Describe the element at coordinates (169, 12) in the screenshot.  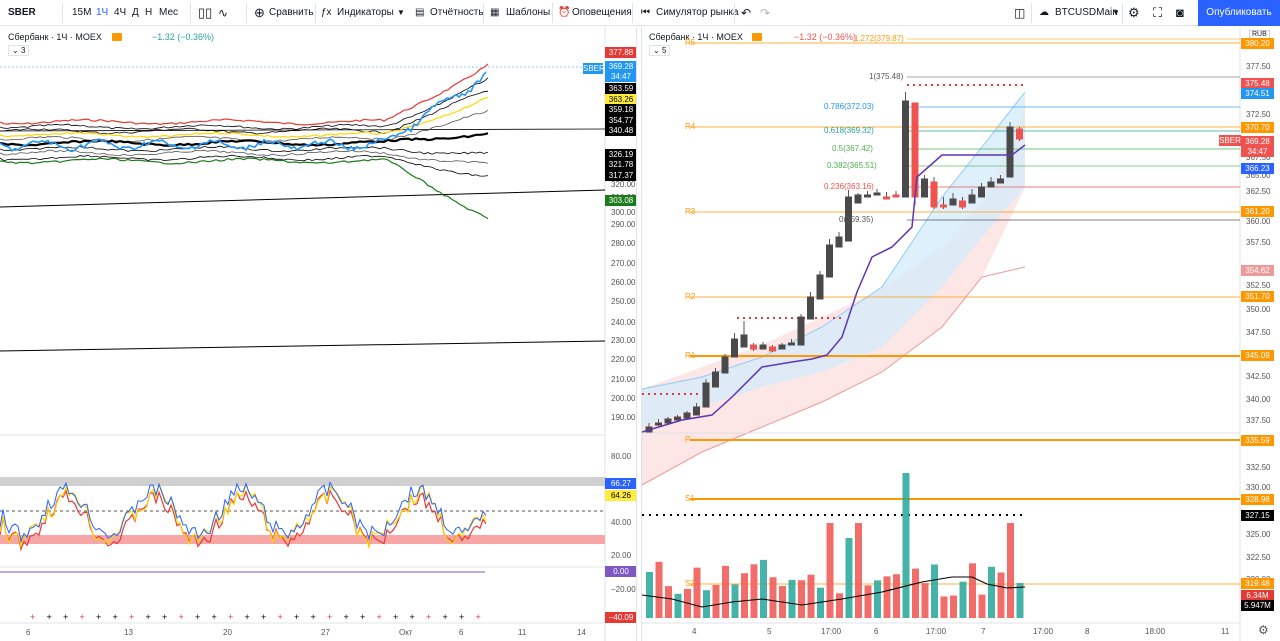
I see `interval-month: Мес` at that location.